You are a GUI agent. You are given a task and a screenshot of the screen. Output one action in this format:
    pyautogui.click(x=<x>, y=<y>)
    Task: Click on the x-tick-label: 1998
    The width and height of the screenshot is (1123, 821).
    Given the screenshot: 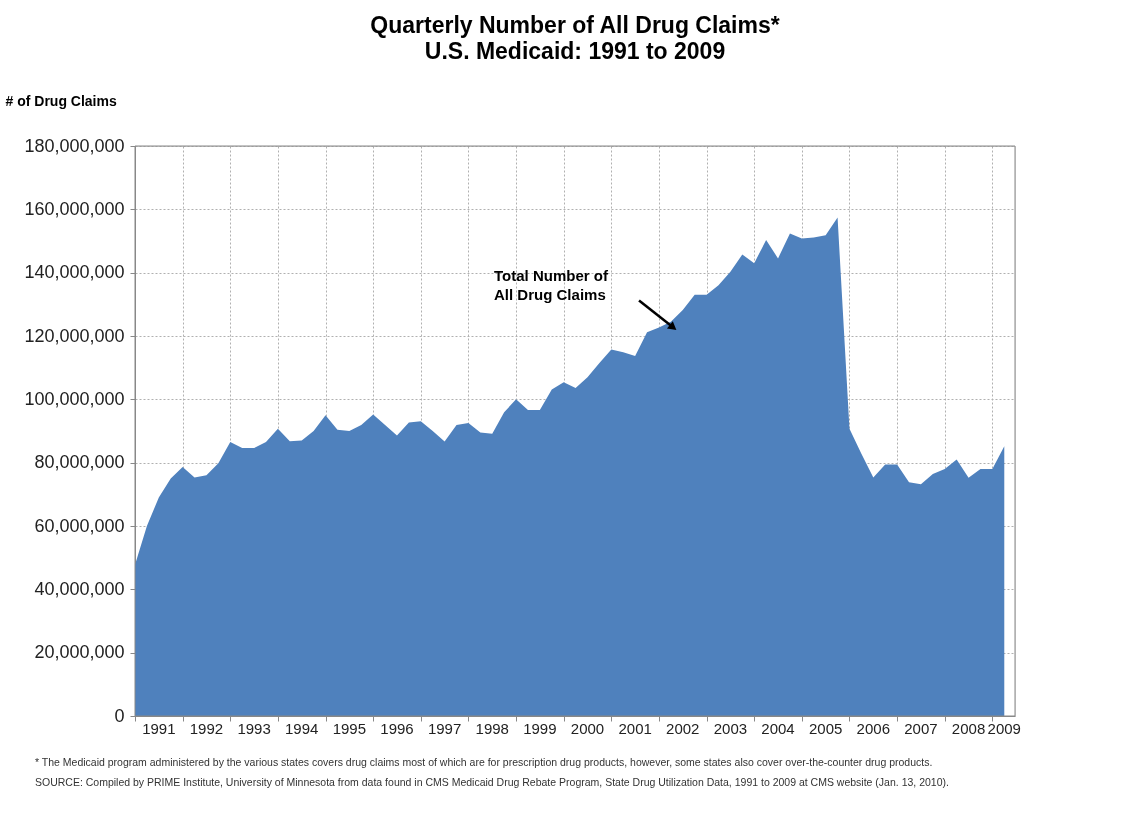 What is the action you would take?
    pyautogui.click(x=492, y=728)
    